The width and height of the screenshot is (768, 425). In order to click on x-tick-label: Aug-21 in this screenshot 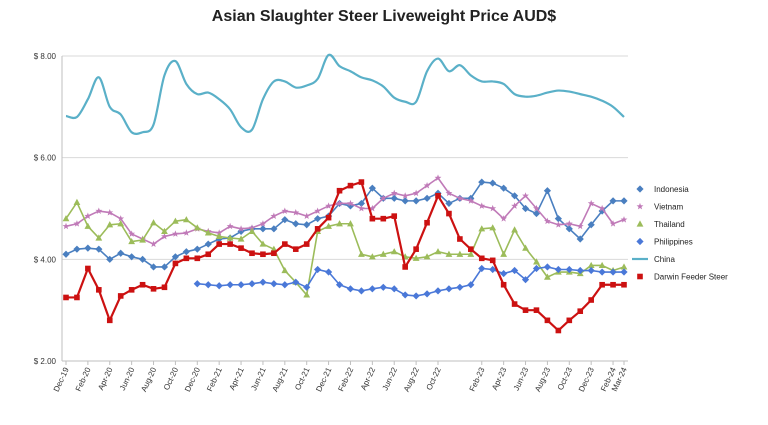, I will do `click(280, 380)`.